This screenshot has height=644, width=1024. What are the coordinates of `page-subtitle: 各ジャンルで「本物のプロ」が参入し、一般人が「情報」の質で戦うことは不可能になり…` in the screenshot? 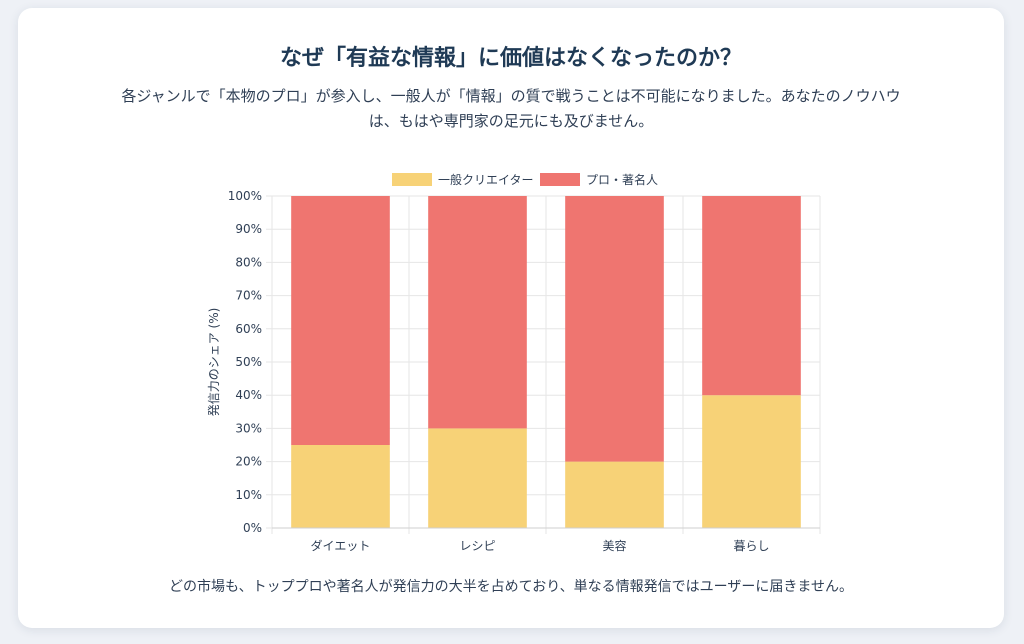 It's located at (511, 108).